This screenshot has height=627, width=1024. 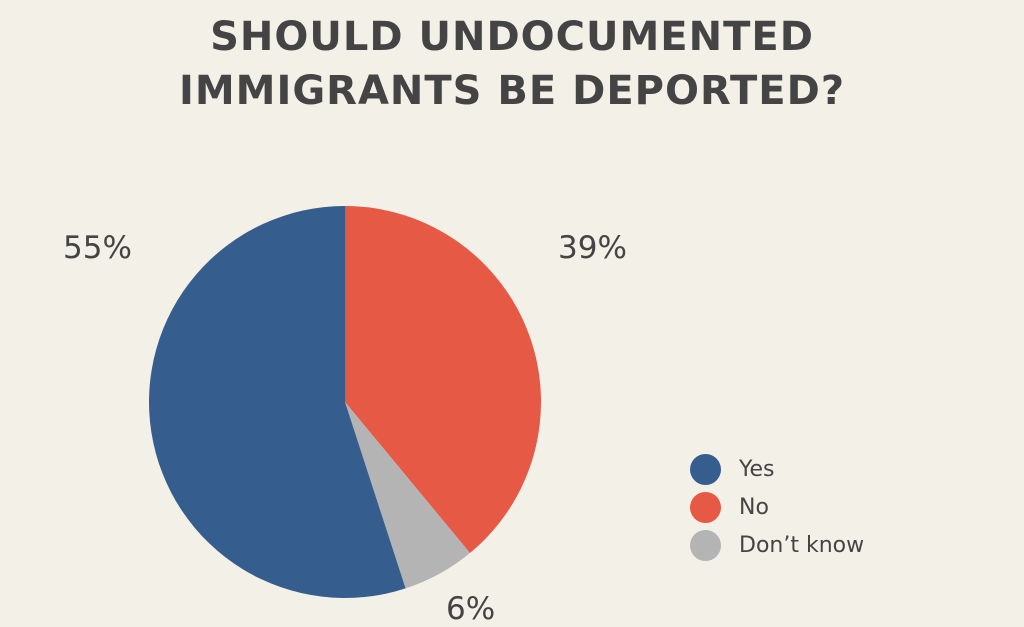 What do you see at coordinates (443, 380) in the screenshot?
I see `pie-slice-no` at bounding box center [443, 380].